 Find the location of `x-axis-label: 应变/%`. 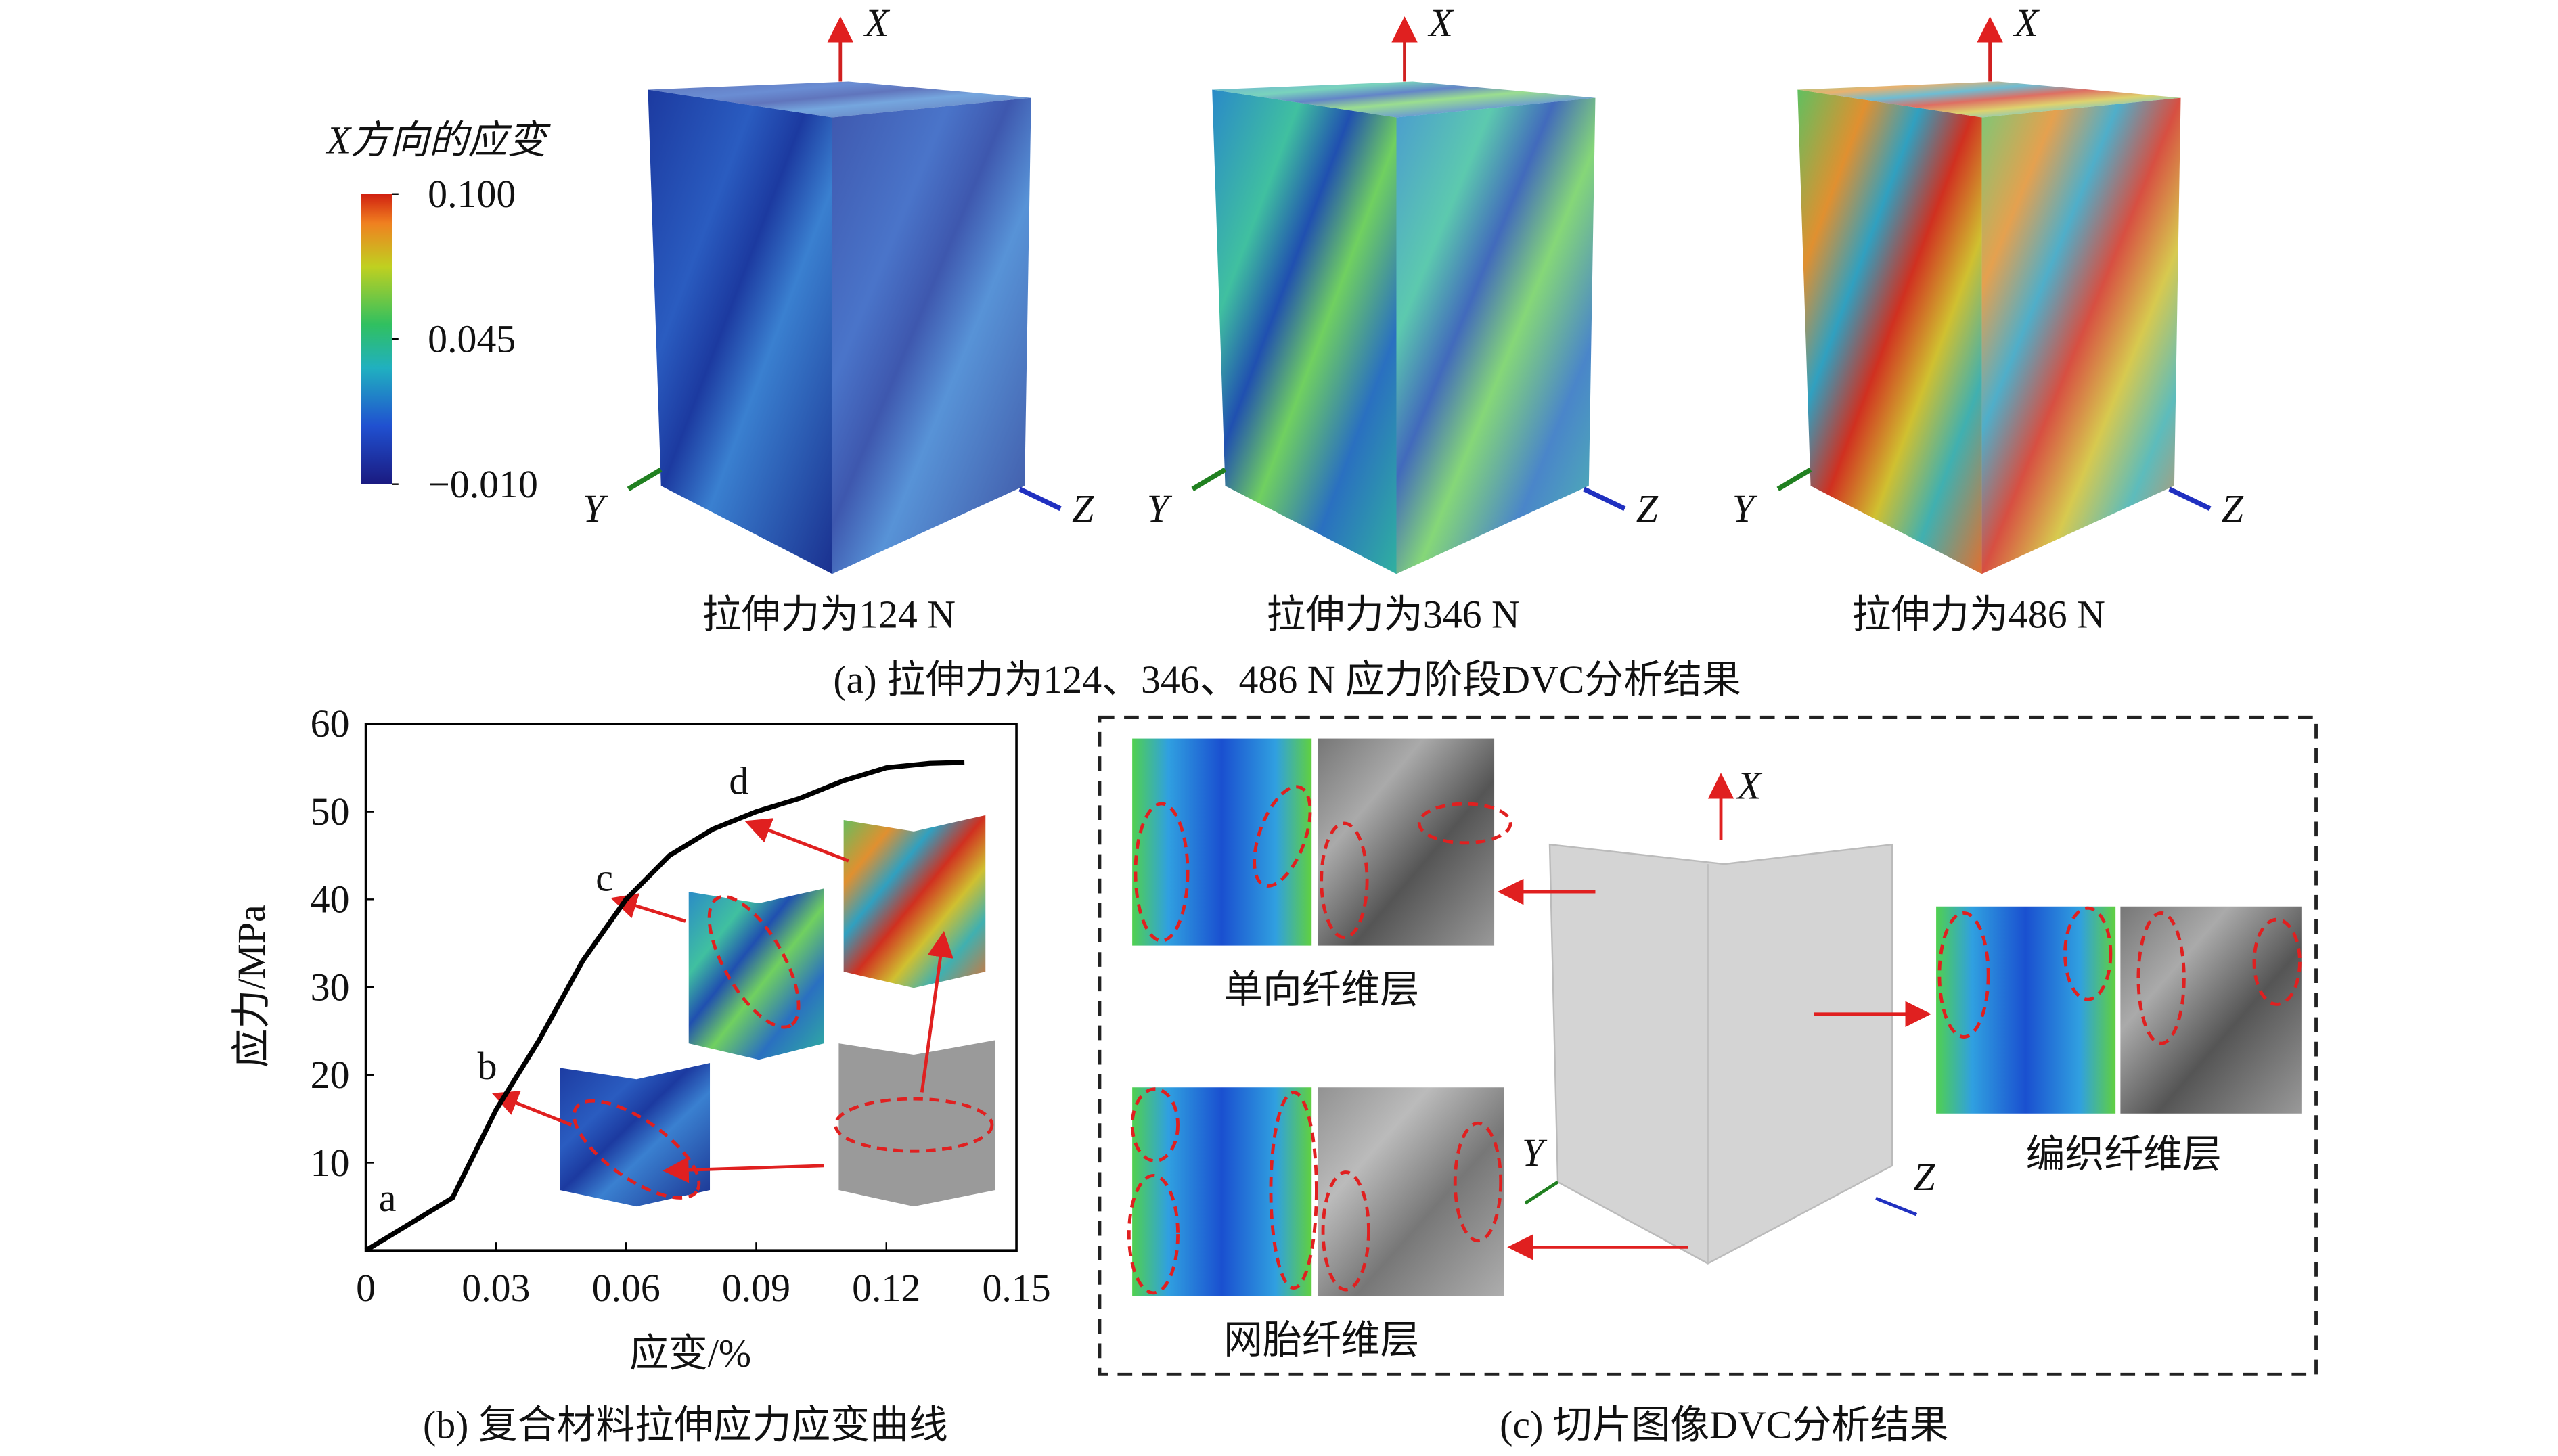

x-axis-label: 应变/% is located at coordinates (690, 1353).